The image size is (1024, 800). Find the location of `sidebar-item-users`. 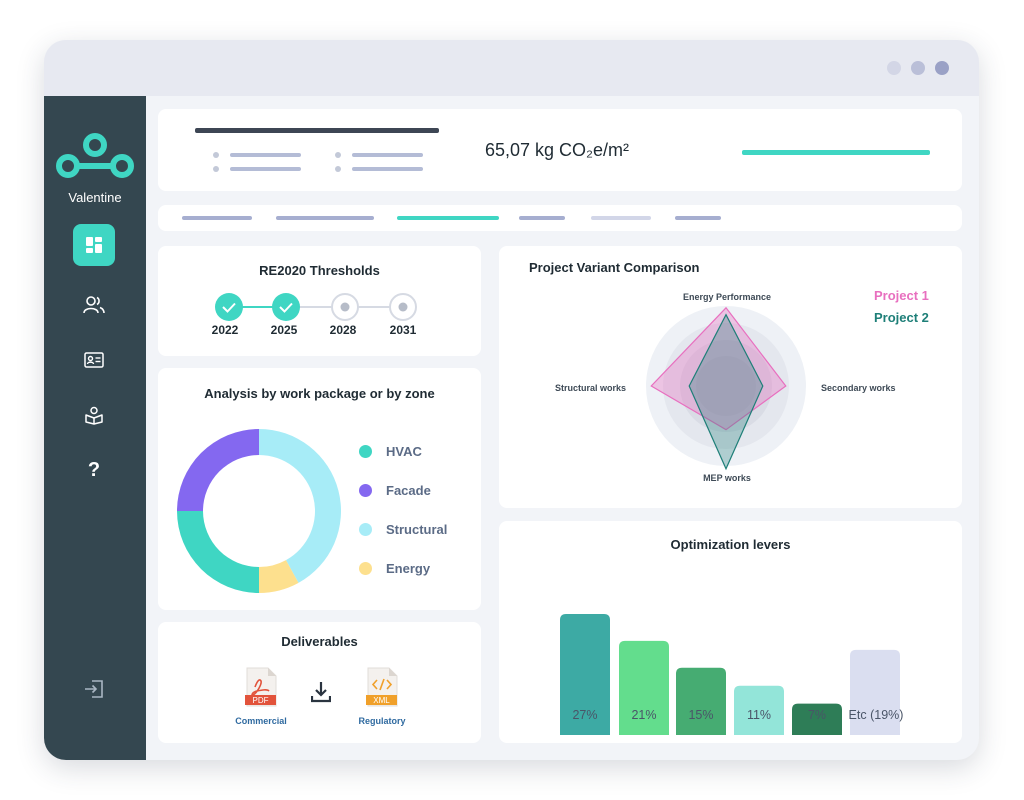

sidebar-item-users is located at coordinates (94, 305).